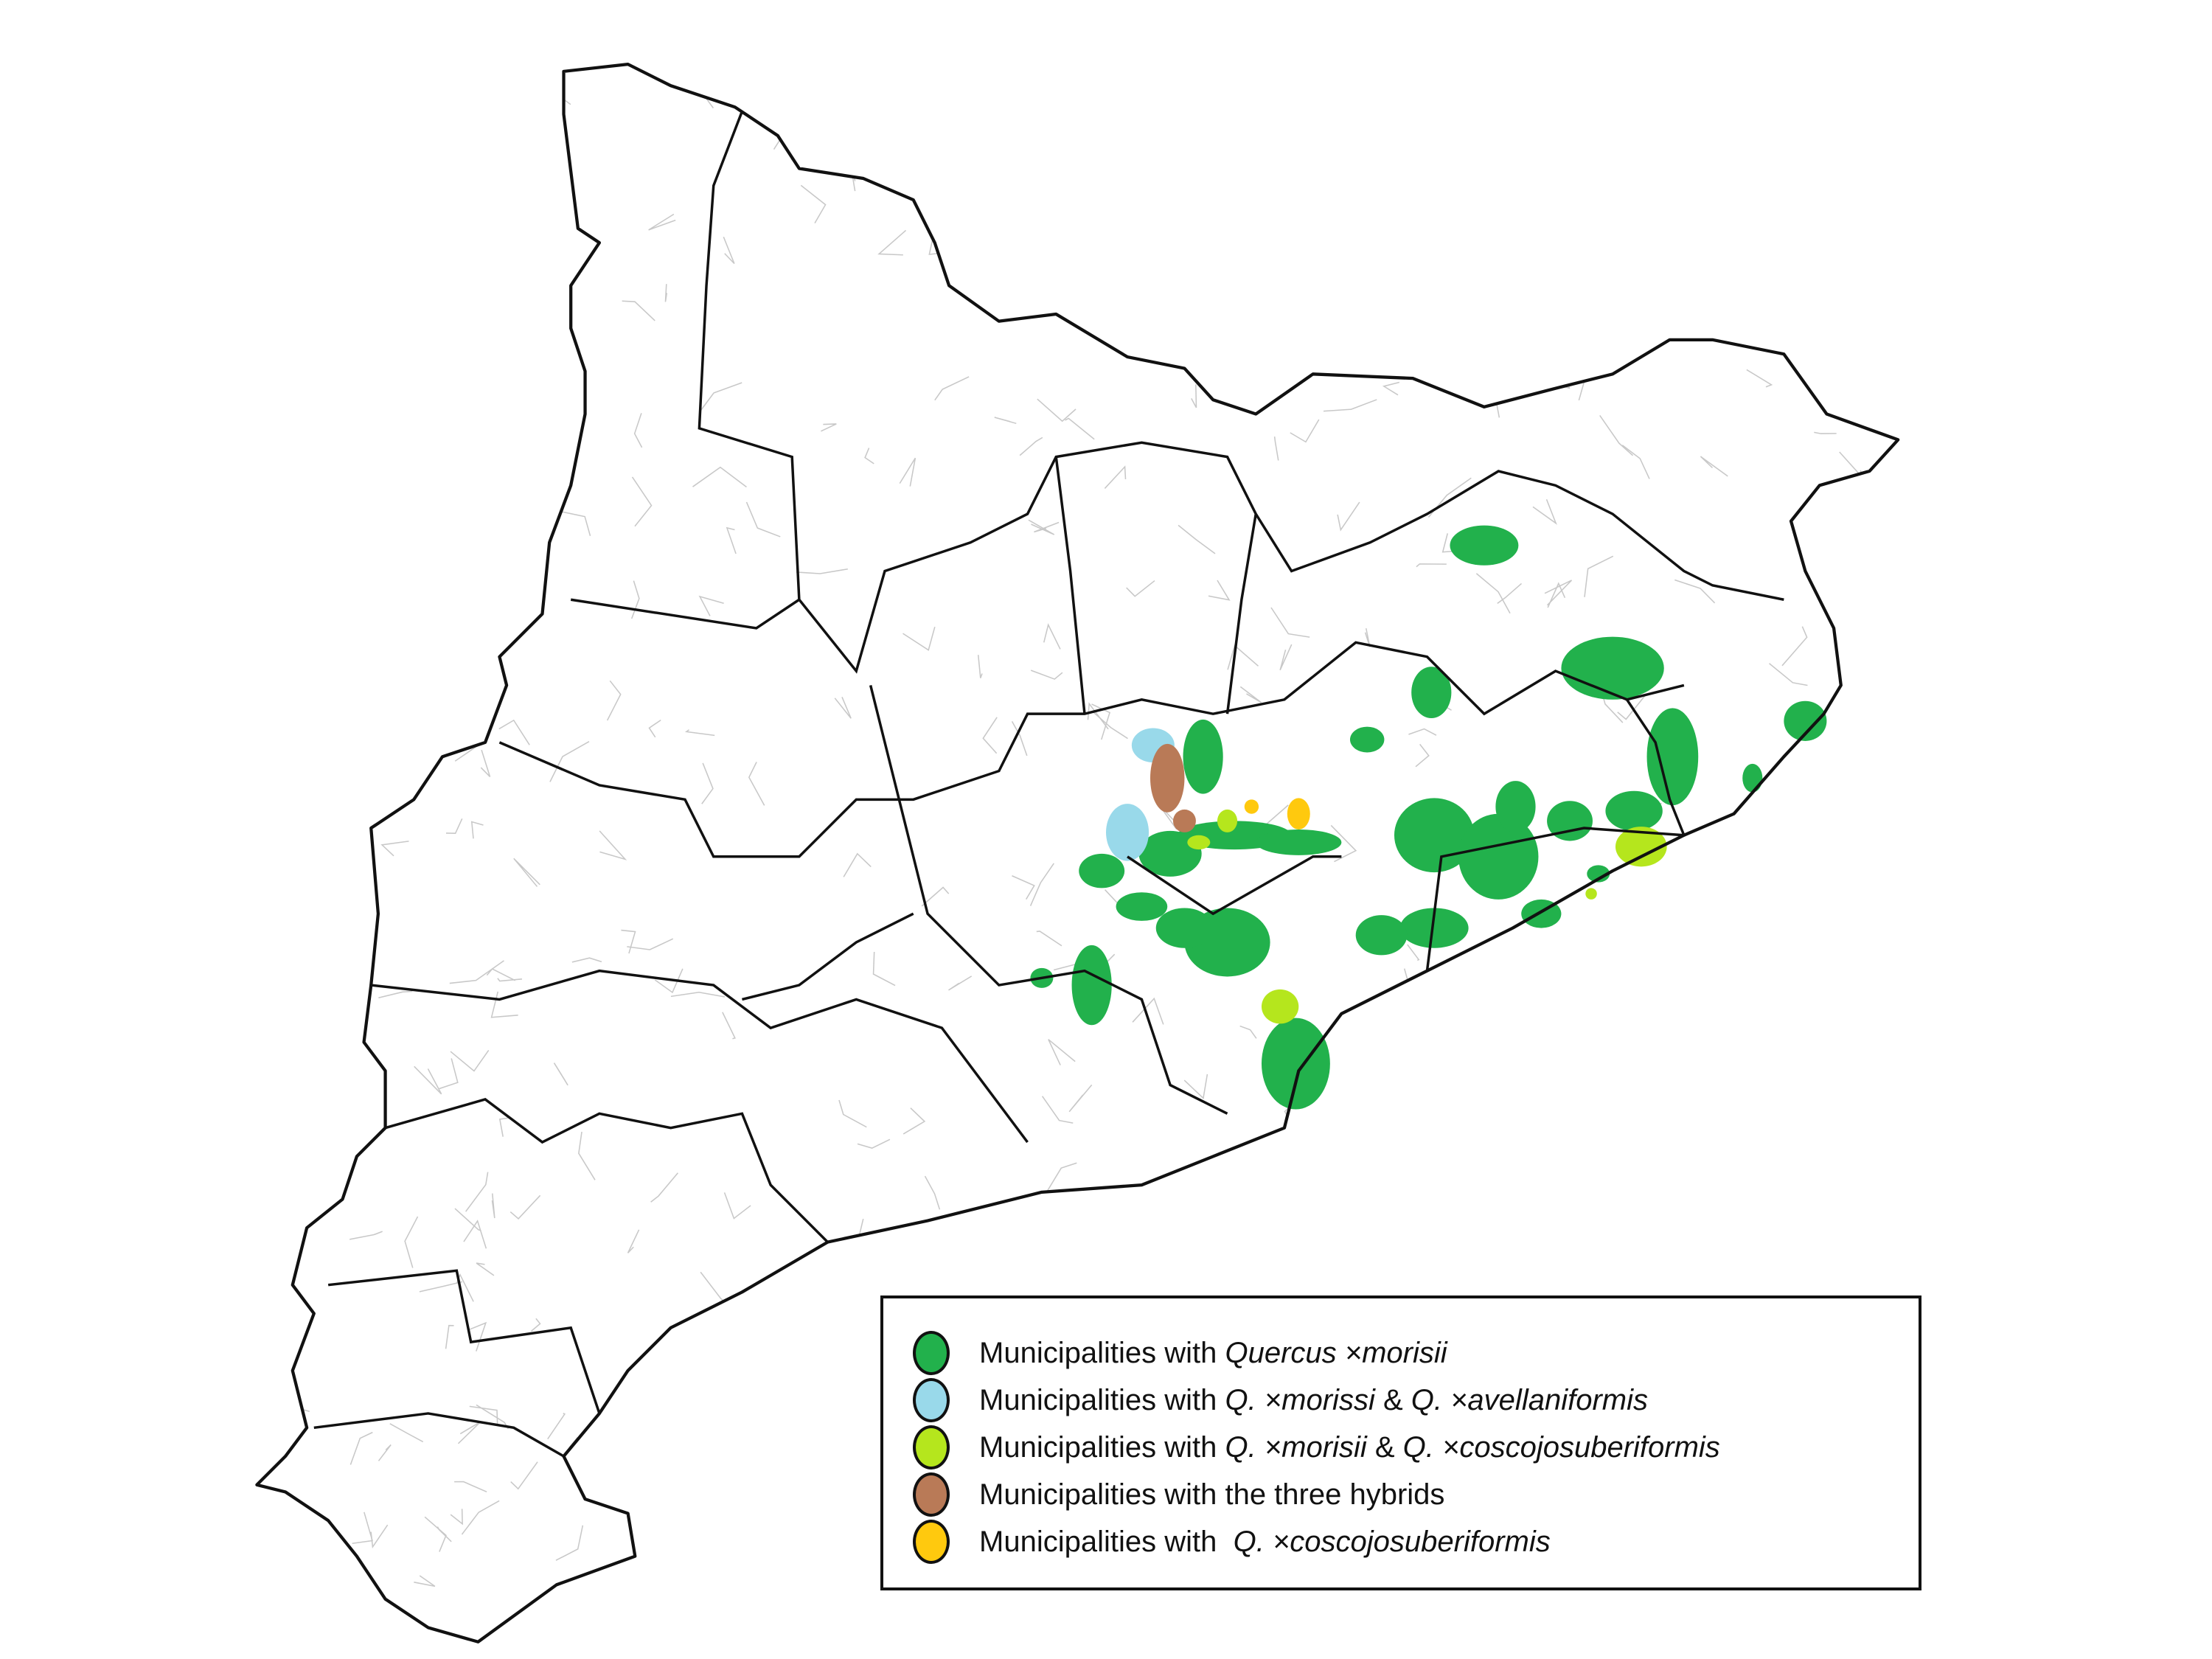  What do you see at coordinates (1184, 820) in the screenshot?
I see `municipality-three-hybrids` at bounding box center [1184, 820].